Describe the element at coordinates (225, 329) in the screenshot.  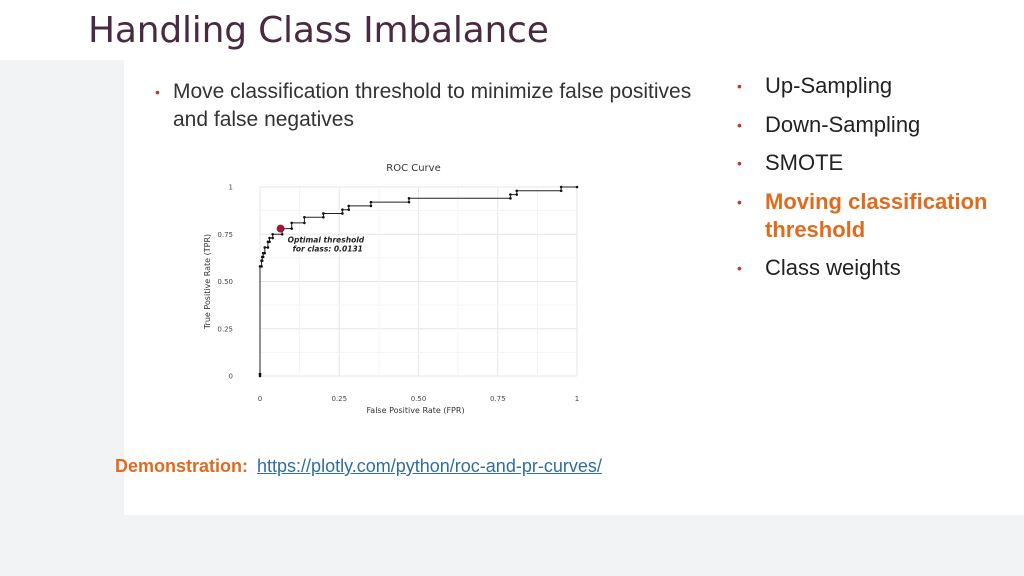
I see `y-tick-label: 0.25` at that location.